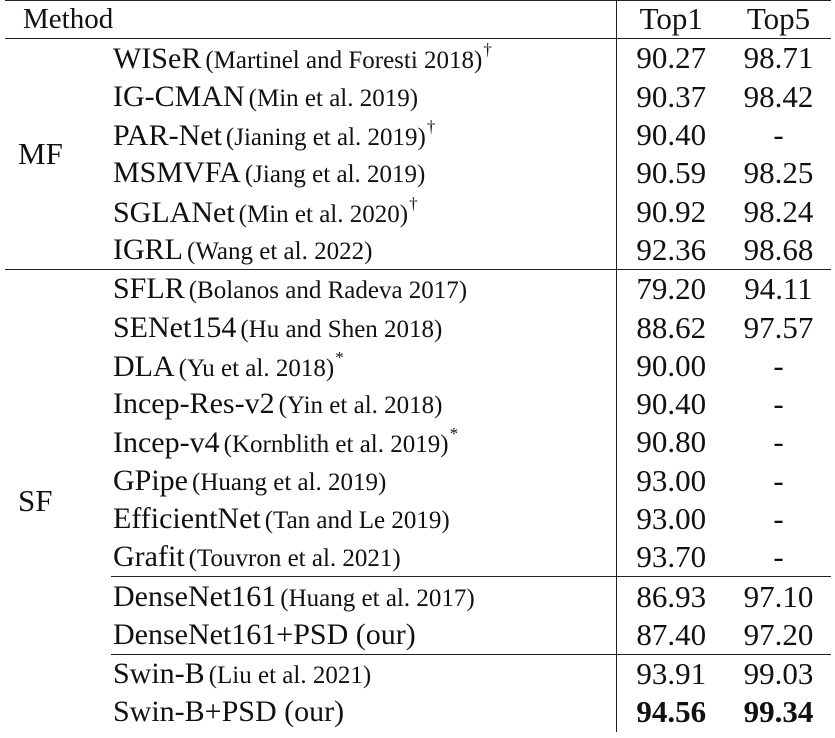  What do you see at coordinates (363, 366) in the screenshot?
I see `method-cell: DLA (Yu et al. 2018)*` at bounding box center [363, 366].